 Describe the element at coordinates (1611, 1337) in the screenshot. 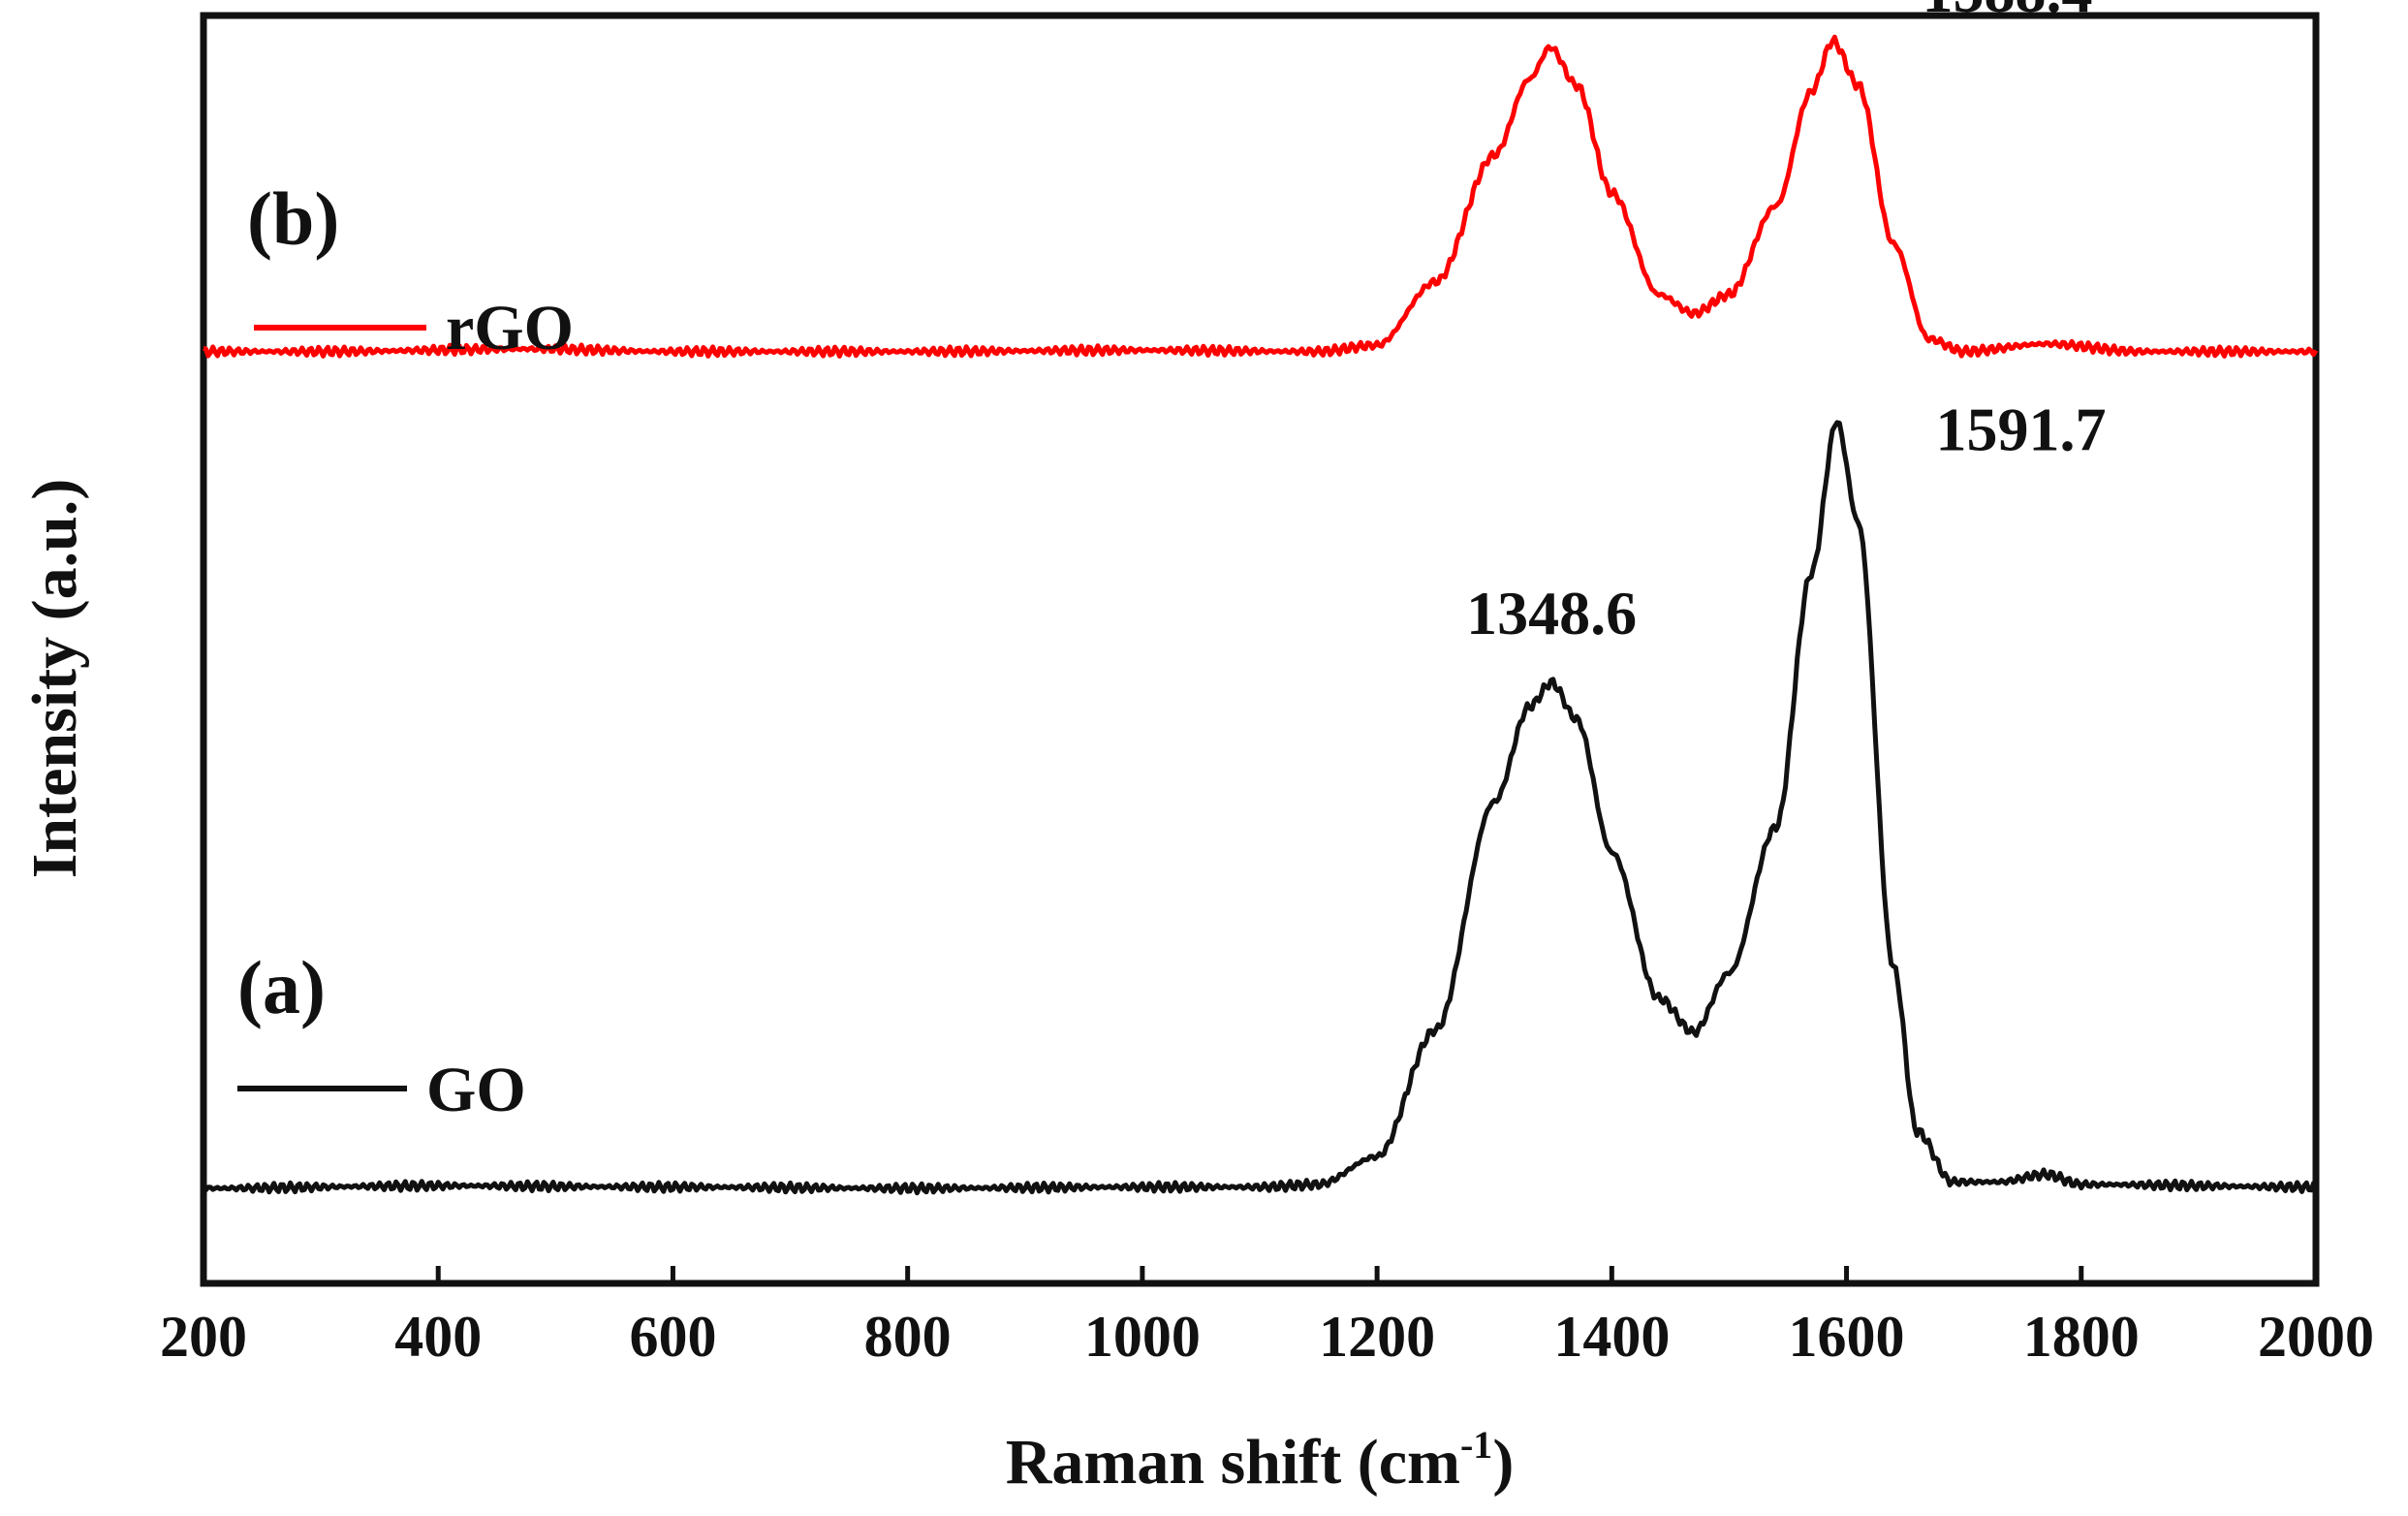

I see `x-tick-label: 1400` at that location.